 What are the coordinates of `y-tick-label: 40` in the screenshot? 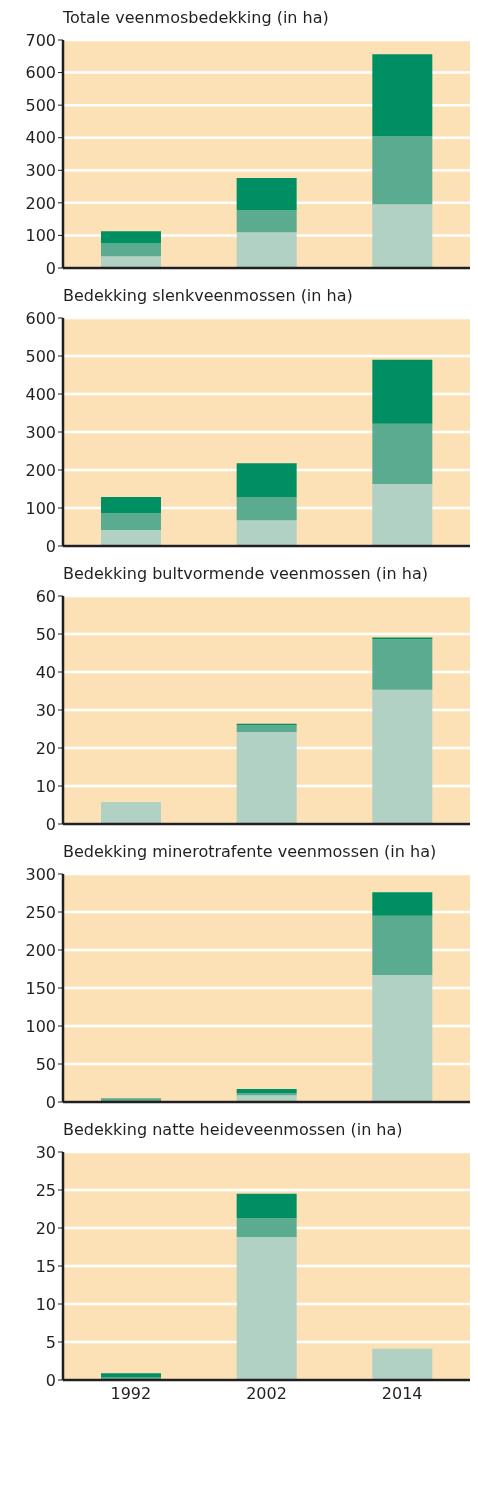 It's located at (45, 672).